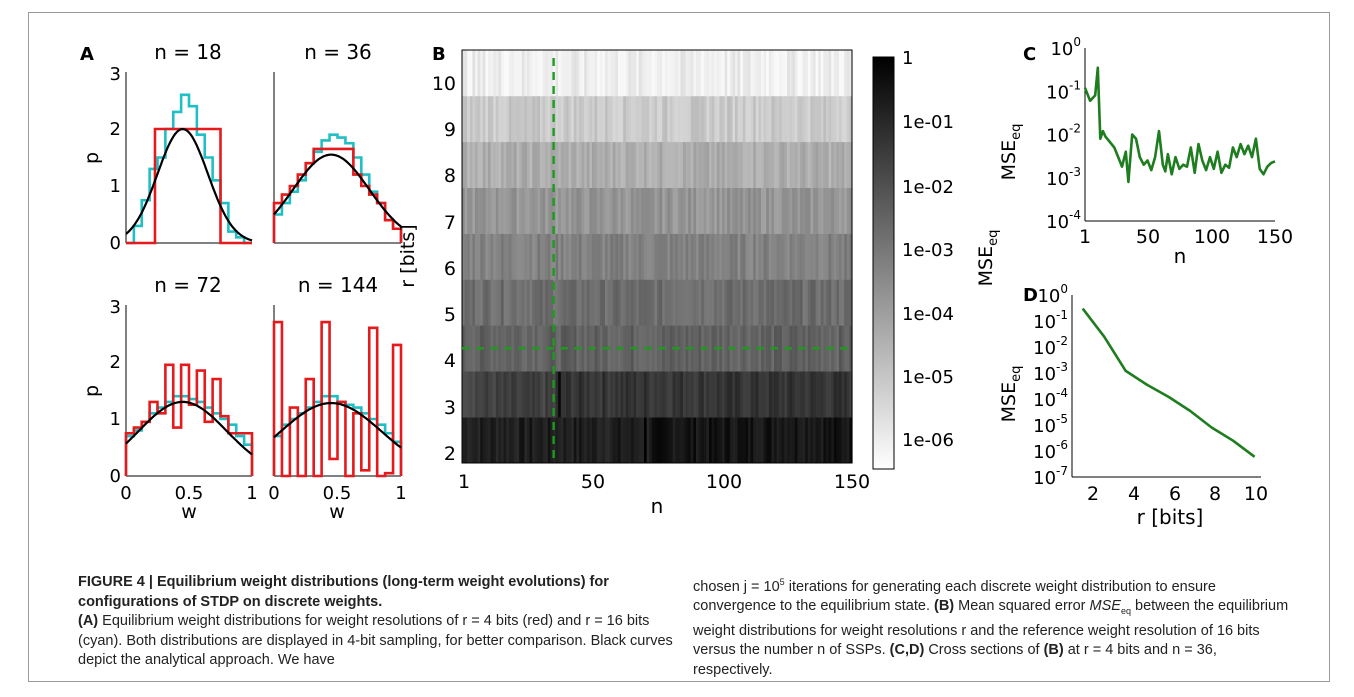 This screenshot has width=1354, height=697. Describe the element at coordinates (593, 482) in the screenshot. I see `b-xtick-50: 50` at that location.